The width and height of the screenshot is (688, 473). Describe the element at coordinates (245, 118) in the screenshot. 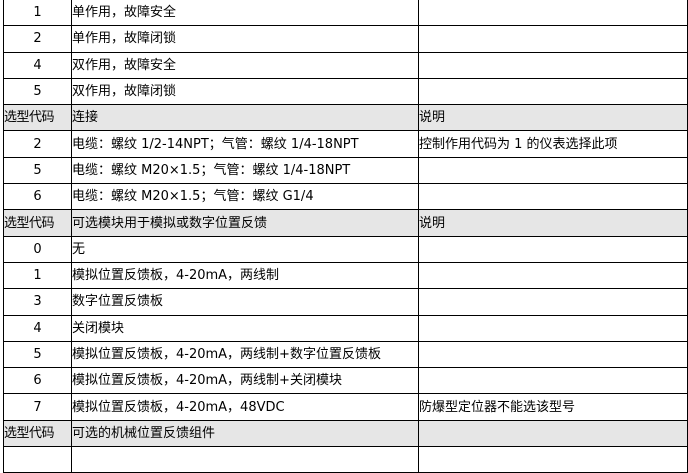

I see `description-cell: 连接` at that location.